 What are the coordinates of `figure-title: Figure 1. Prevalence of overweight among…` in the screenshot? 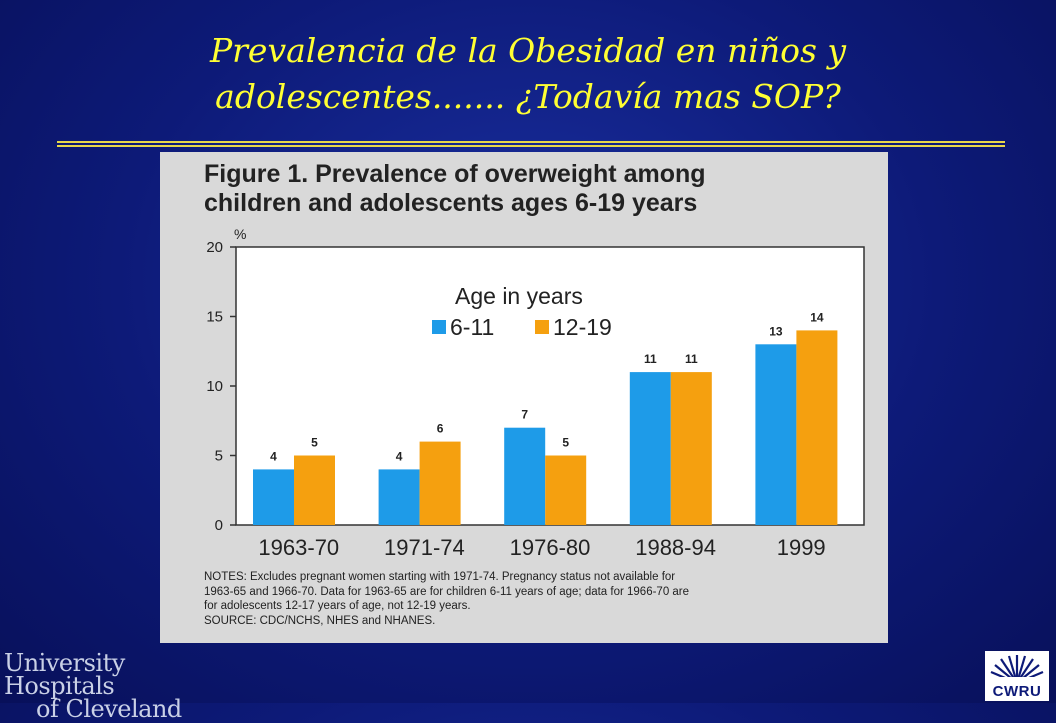 It's located at (534, 189).